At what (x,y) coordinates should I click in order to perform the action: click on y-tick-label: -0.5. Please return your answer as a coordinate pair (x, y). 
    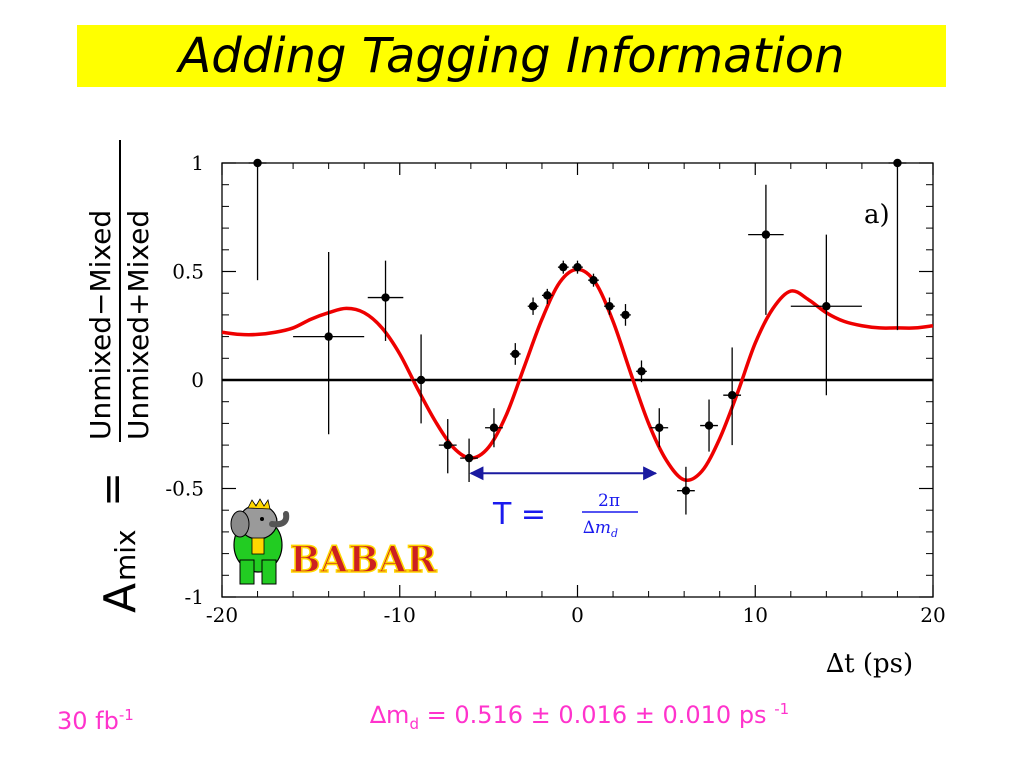
    Looking at the image, I should click on (184, 489).